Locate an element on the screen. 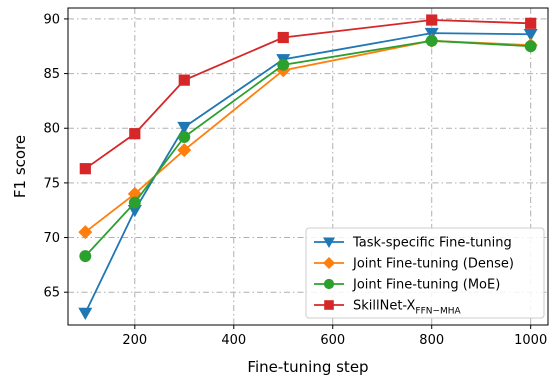 The height and width of the screenshot is (378, 554). y-tick-label: 75 is located at coordinates (51, 183).